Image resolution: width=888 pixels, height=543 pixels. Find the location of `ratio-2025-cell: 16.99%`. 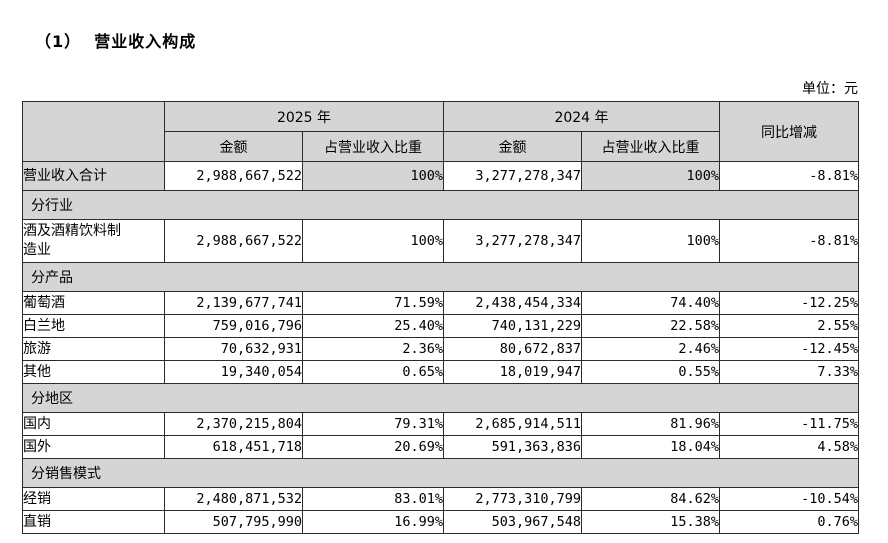

ratio-2025-cell: 16.99% is located at coordinates (373, 522).